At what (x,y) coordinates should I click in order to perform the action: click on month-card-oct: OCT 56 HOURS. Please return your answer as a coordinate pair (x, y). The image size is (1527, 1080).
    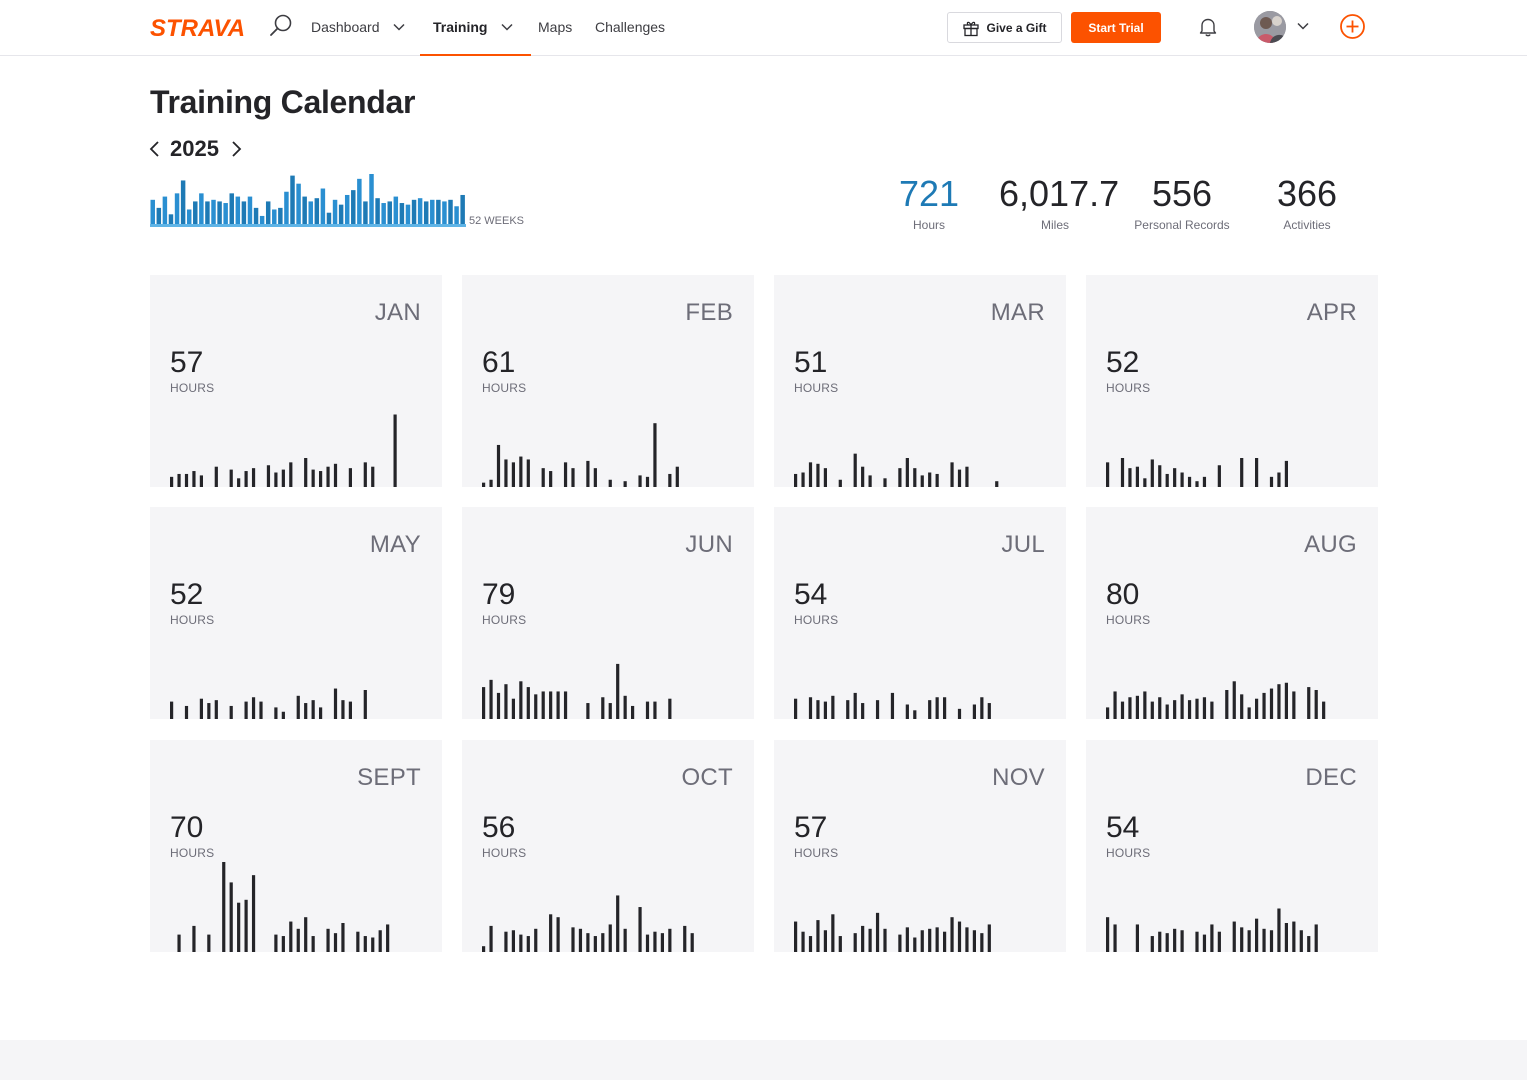
    Looking at the image, I should click on (608, 846).